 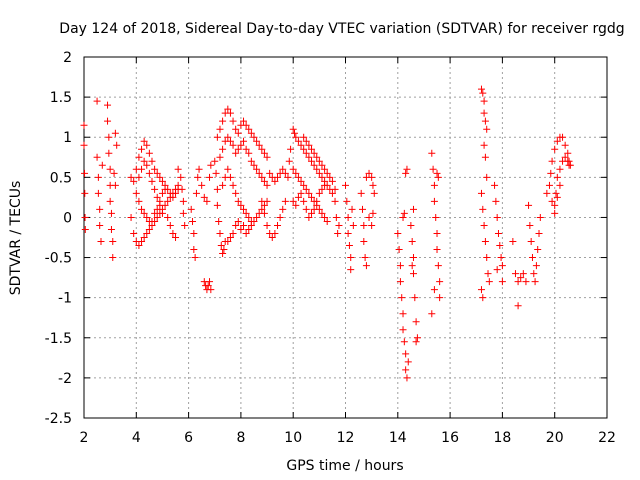 What do you see at coordinates (136, 438) in the screenshot?
I see `x-tick-label: 4` at bounding box center [136, 438].